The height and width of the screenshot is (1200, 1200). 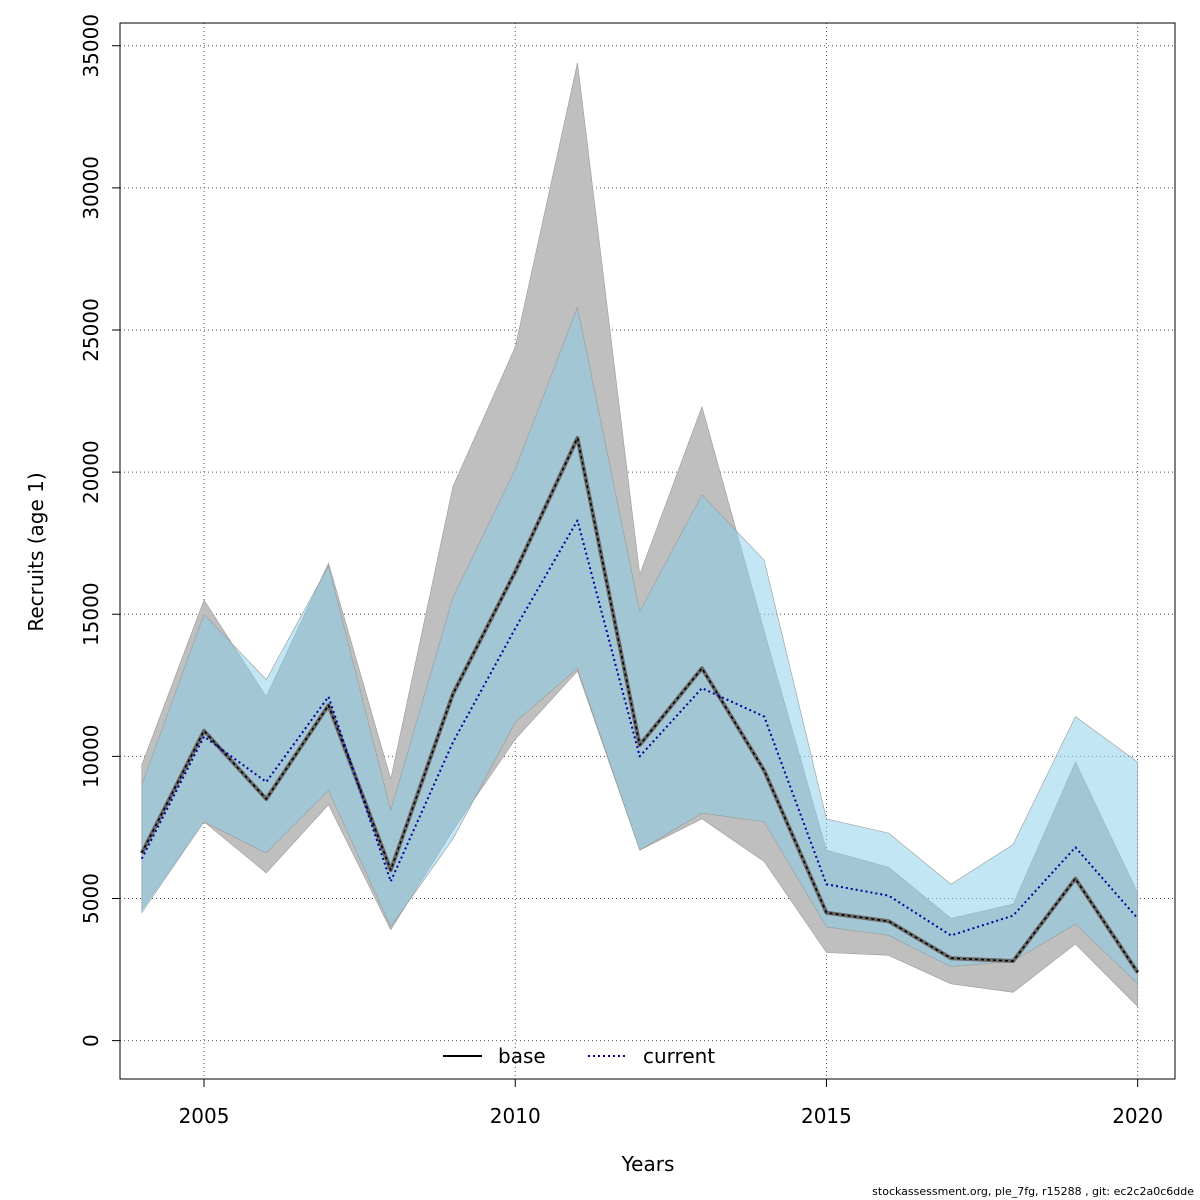 What do you see at coordinates (91, 614) in the screenshot?
I see `y-tick-label: 15000` at bounding box center [91, 614].